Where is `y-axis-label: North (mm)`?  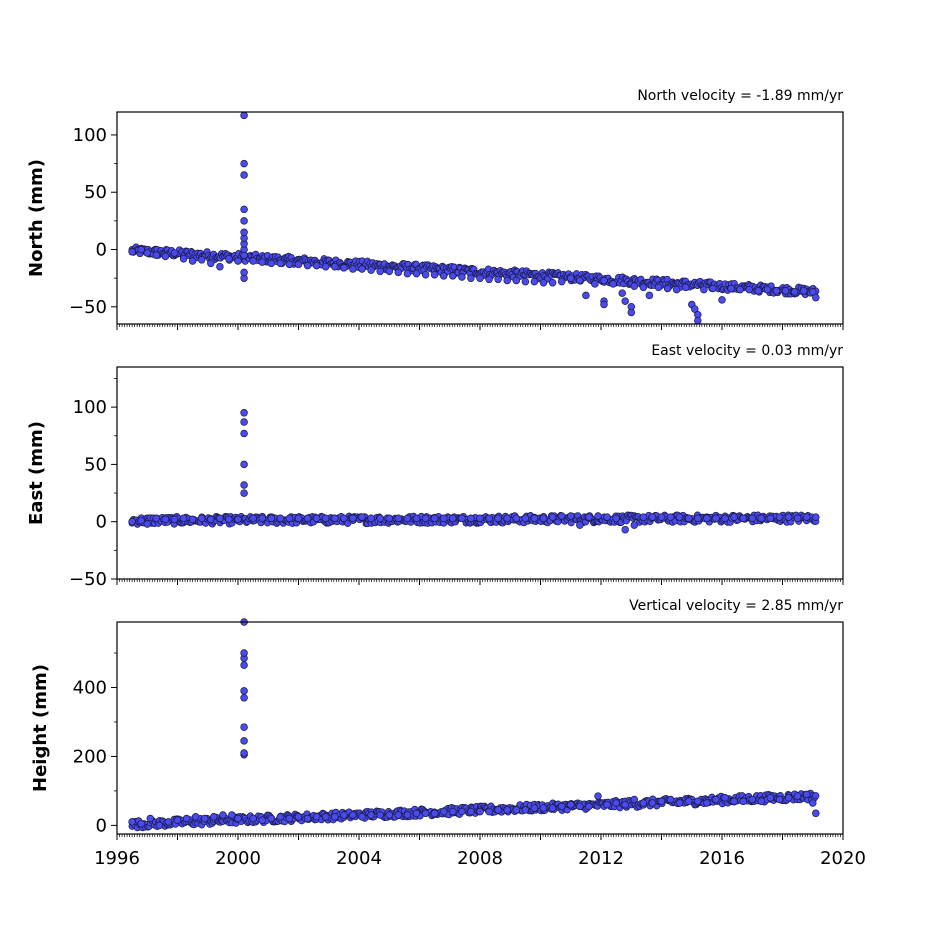 y-axis-label: North (mm) is located at coordinates (36, 218).